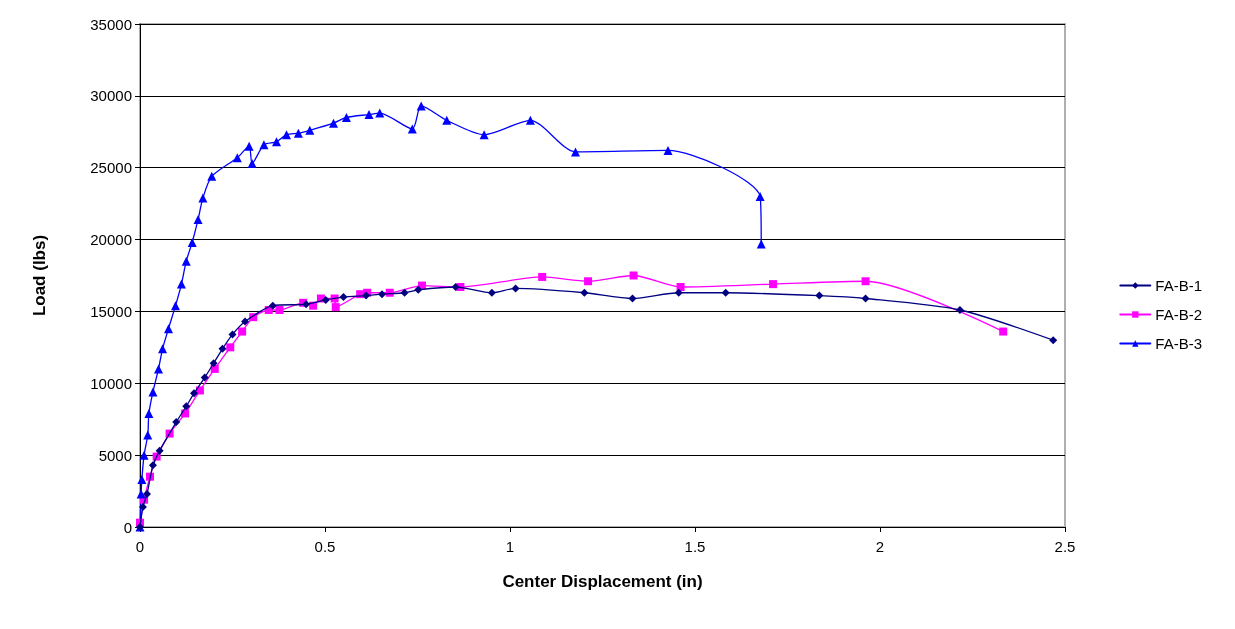  I want to click on x-tick-label: 2.5, so click(1065, 546).